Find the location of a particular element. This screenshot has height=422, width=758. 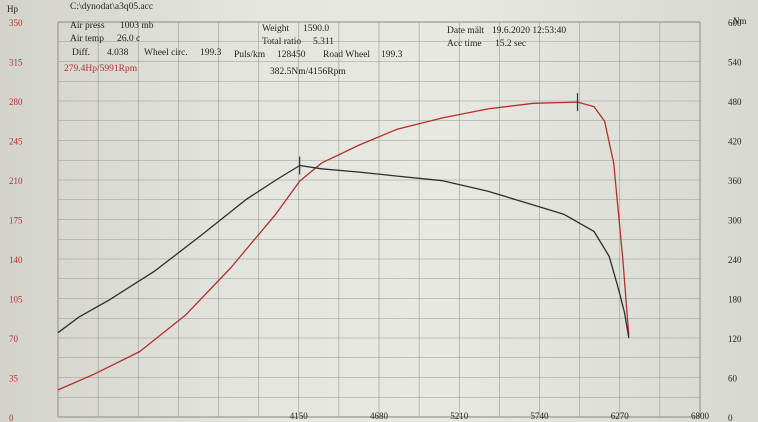

x-tick-label: 6800 is located at coordinates (700, 416).